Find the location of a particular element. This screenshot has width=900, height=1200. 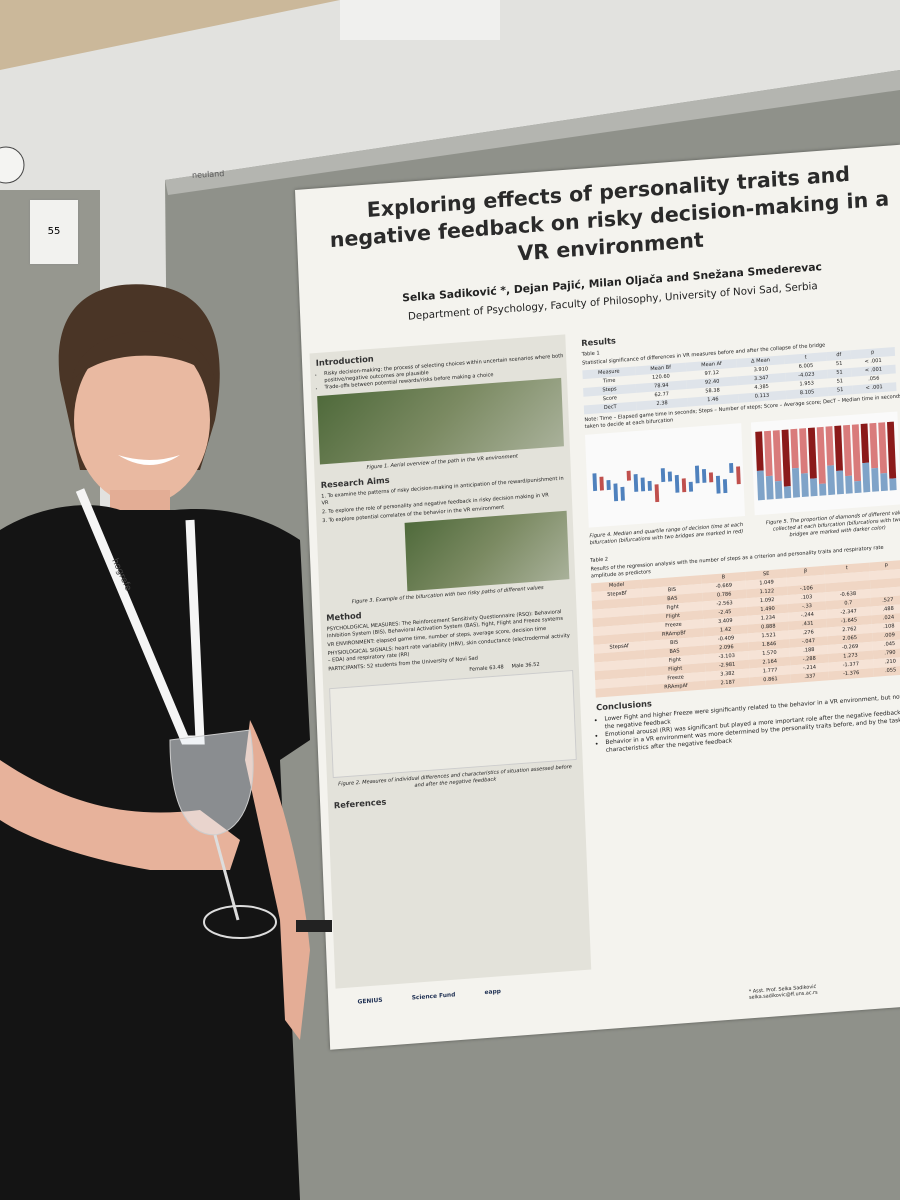

left-arm is located at coordinates (120, 815).